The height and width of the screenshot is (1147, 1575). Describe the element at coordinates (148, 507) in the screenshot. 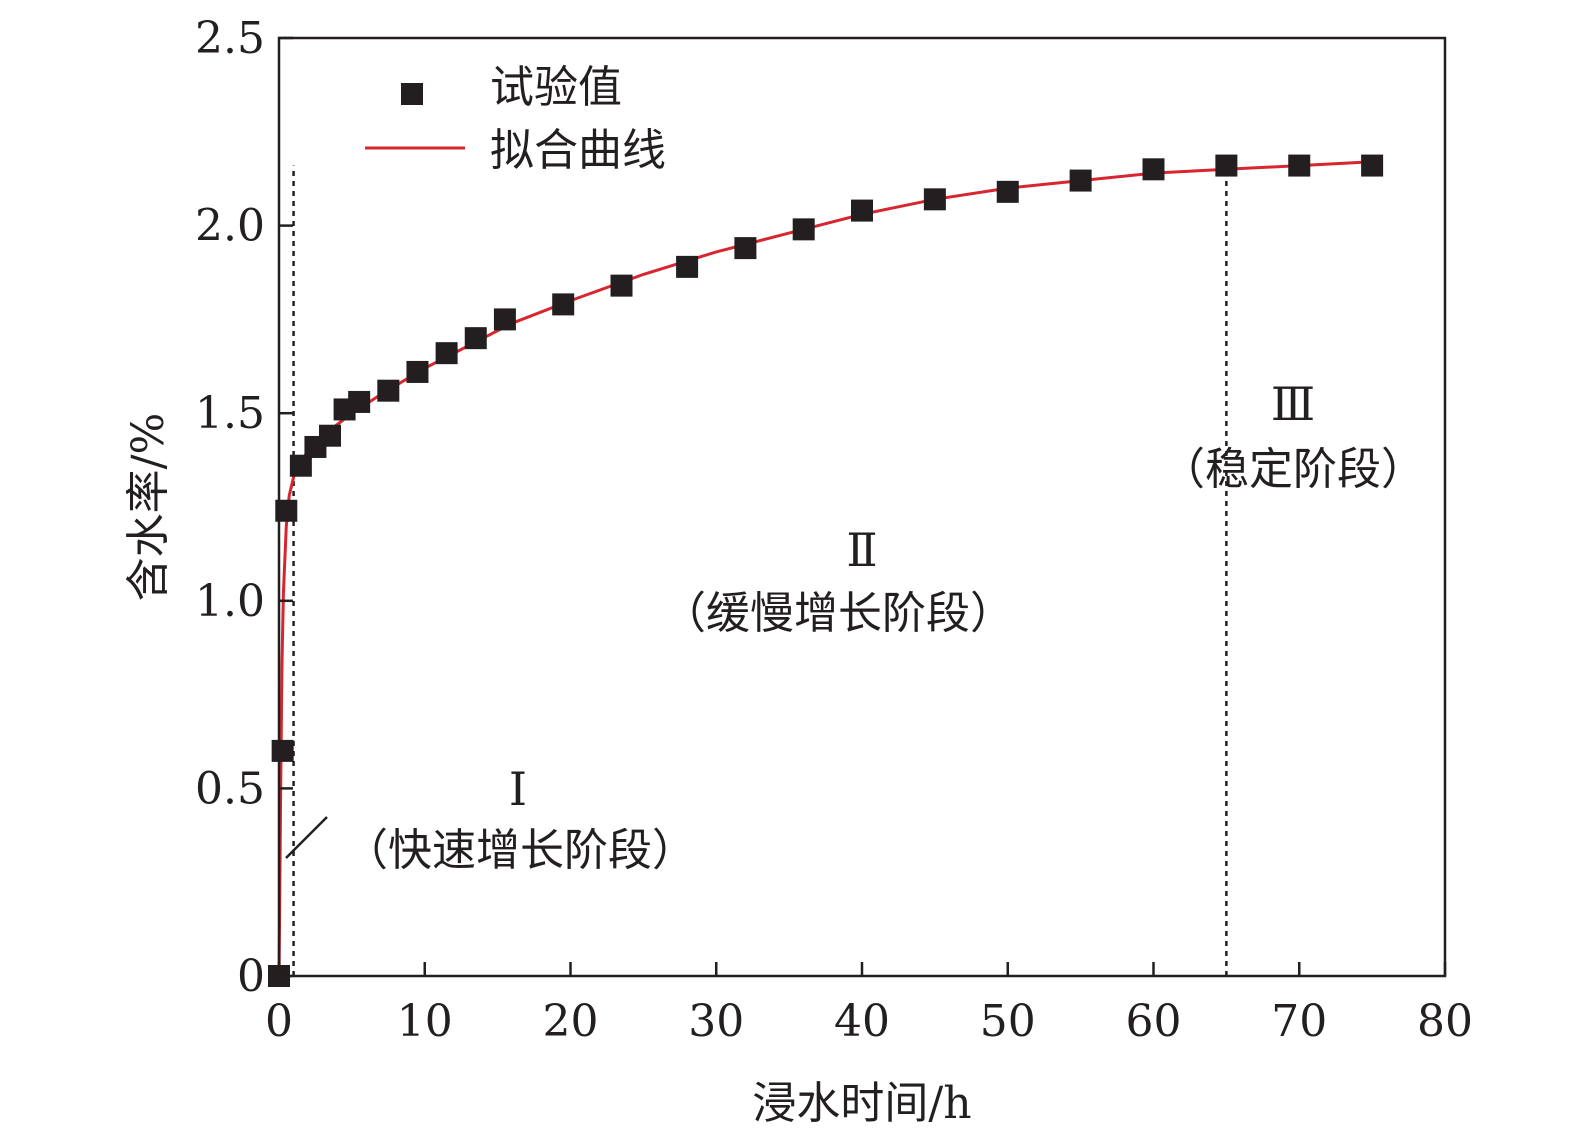

I see `y-axis-title: 含水率/%` at that location.